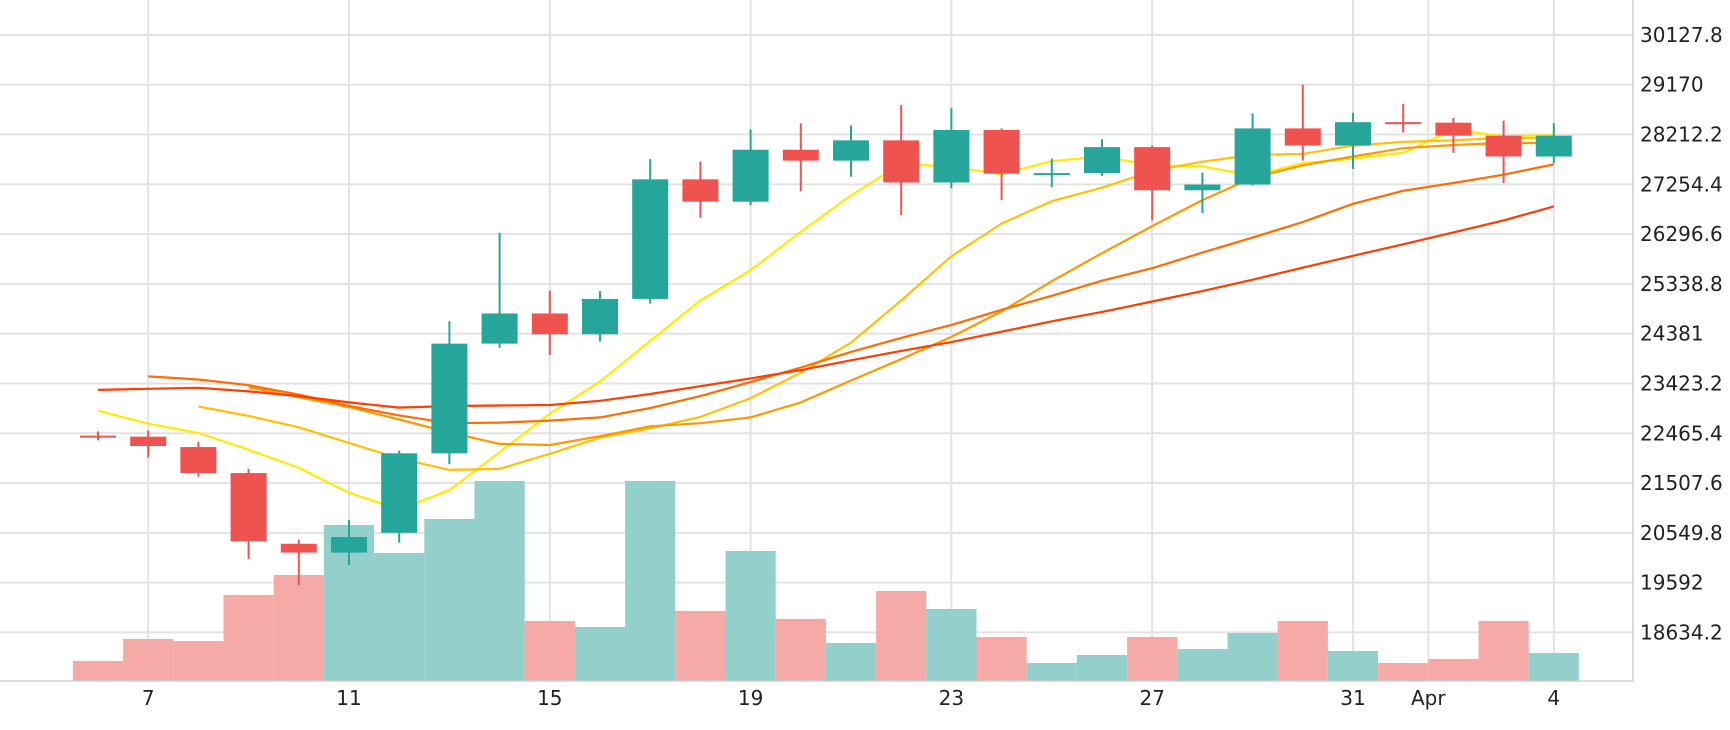  I want to click on y-tick-label: 21507.6, so click(1681, 483).